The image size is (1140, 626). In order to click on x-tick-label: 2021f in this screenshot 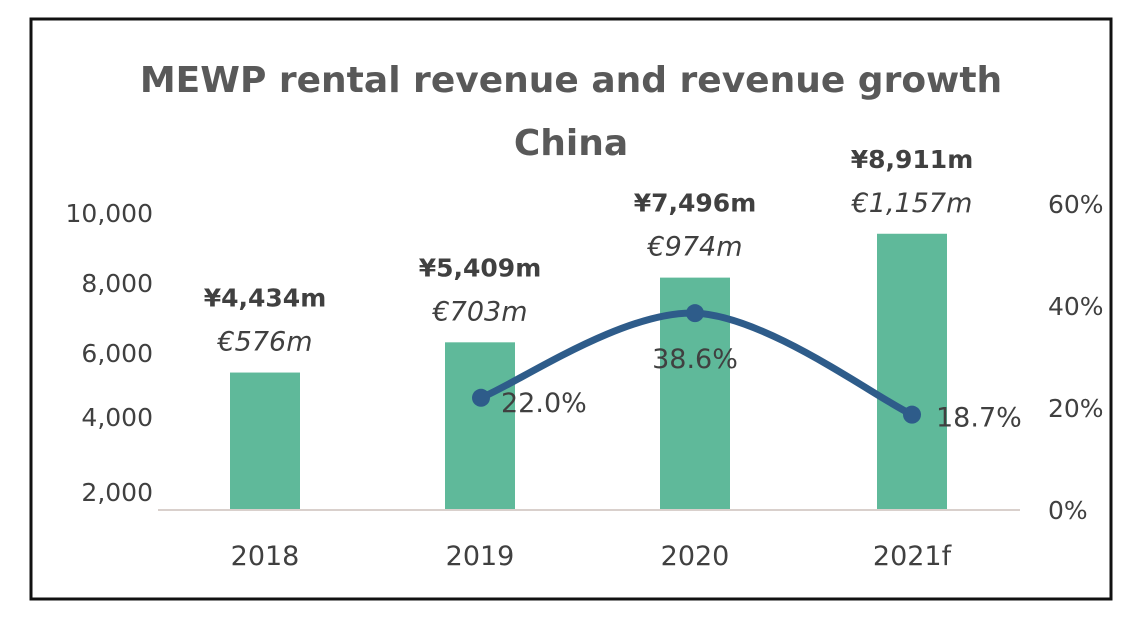, I will do `click(913, 556)`.